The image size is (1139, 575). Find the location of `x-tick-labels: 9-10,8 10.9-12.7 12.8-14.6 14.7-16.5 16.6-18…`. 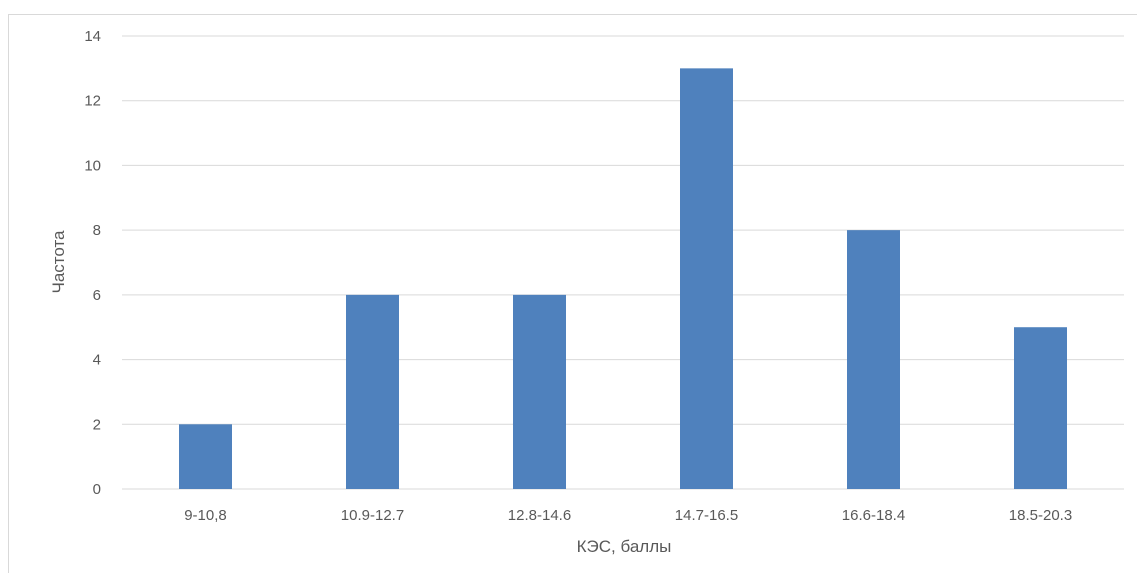

x-tick-labels: 9-10,8 10.9-12.7 12.8-14.6 14.7-16.5 16.6-18… is located at coordinates (628, 515).